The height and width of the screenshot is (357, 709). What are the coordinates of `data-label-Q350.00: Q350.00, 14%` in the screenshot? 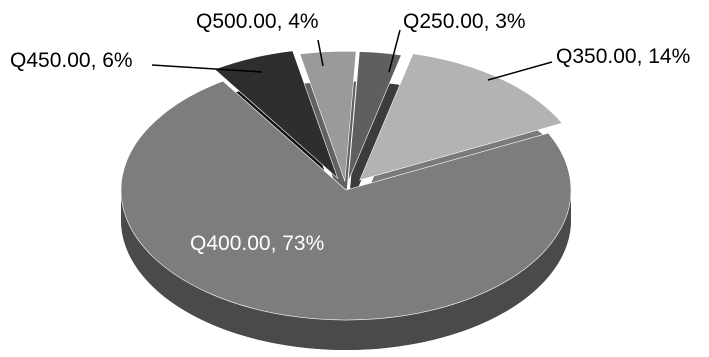 It's located at (623, 56).